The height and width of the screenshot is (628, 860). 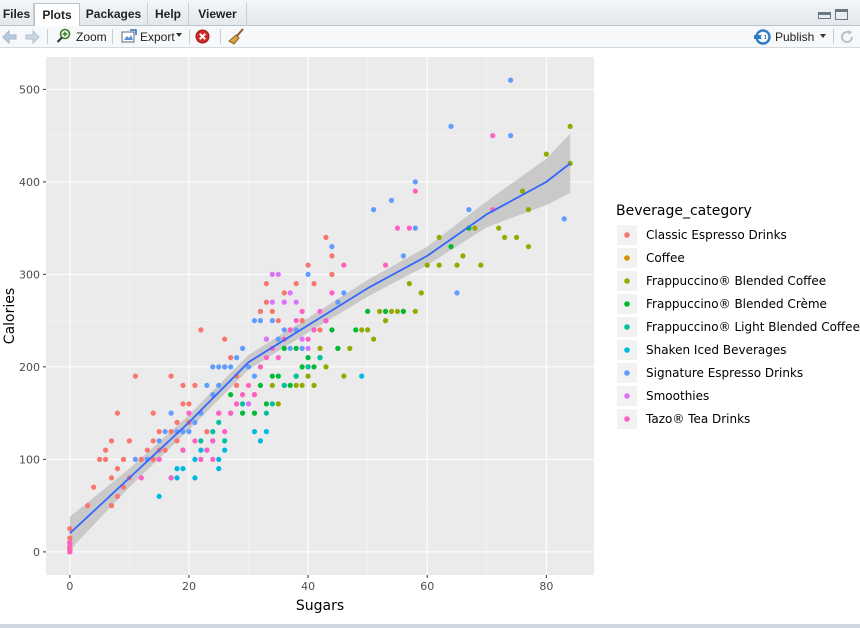 I want to click on plots-toolbar: Zoom Export Publish, so click(x=430, y=37).